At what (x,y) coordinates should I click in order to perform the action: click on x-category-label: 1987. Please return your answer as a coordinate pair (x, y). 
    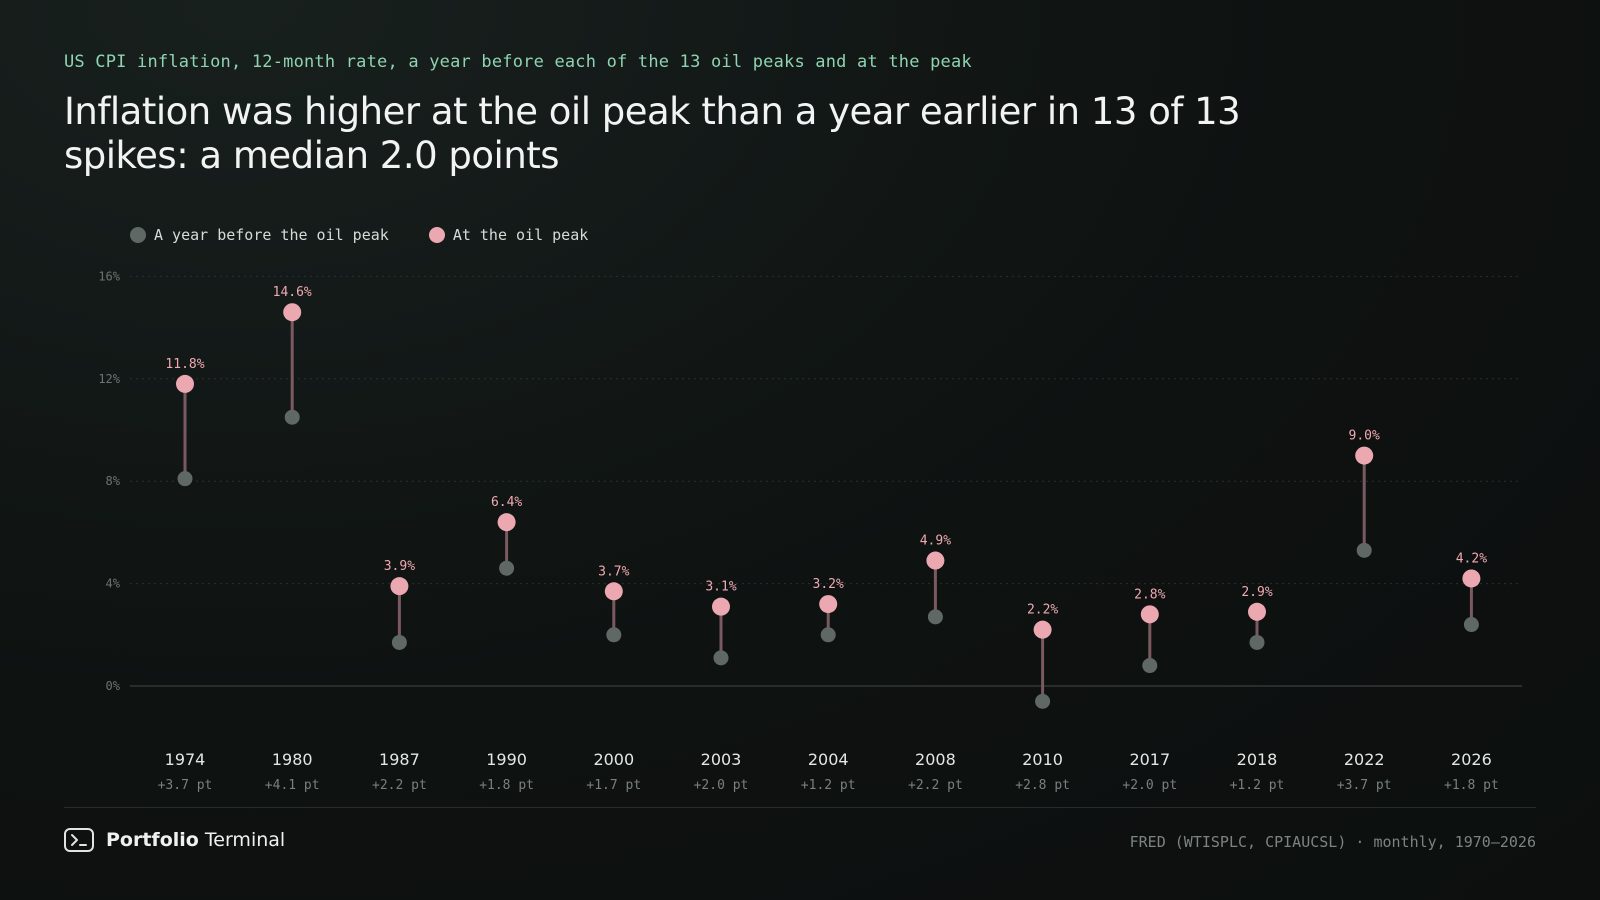
    Looking at the image, I should click on (399, 759).